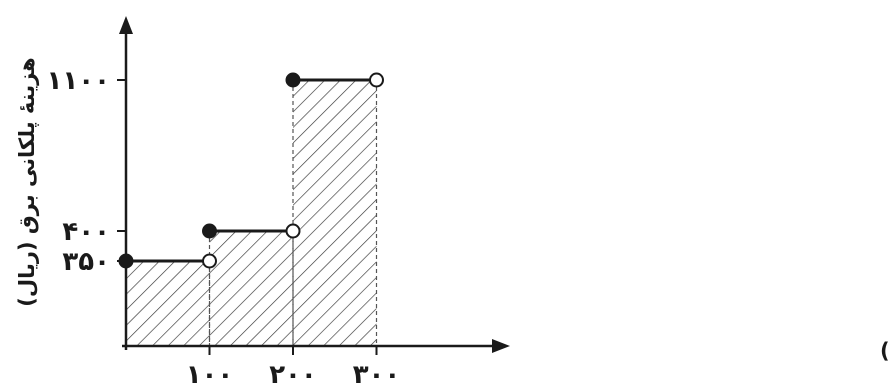 The width and height of the screenshot is (889, 385). Describe the element at coordinates (27, 181) in the screenshot. I see `y-axis-title: هزینهٔ پلکانی برق (ریال)` at that location.